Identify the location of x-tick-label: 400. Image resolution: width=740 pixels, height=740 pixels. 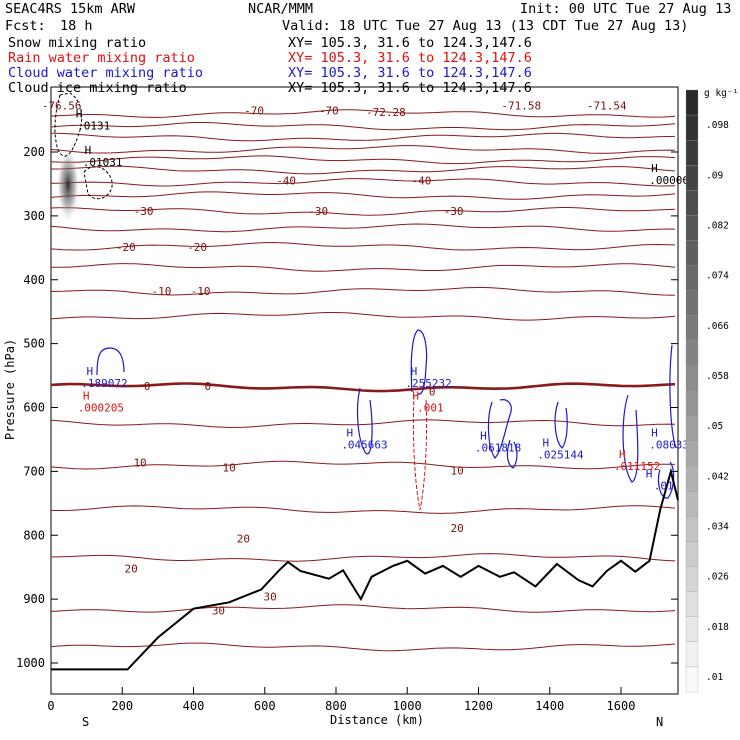
(194, 706).